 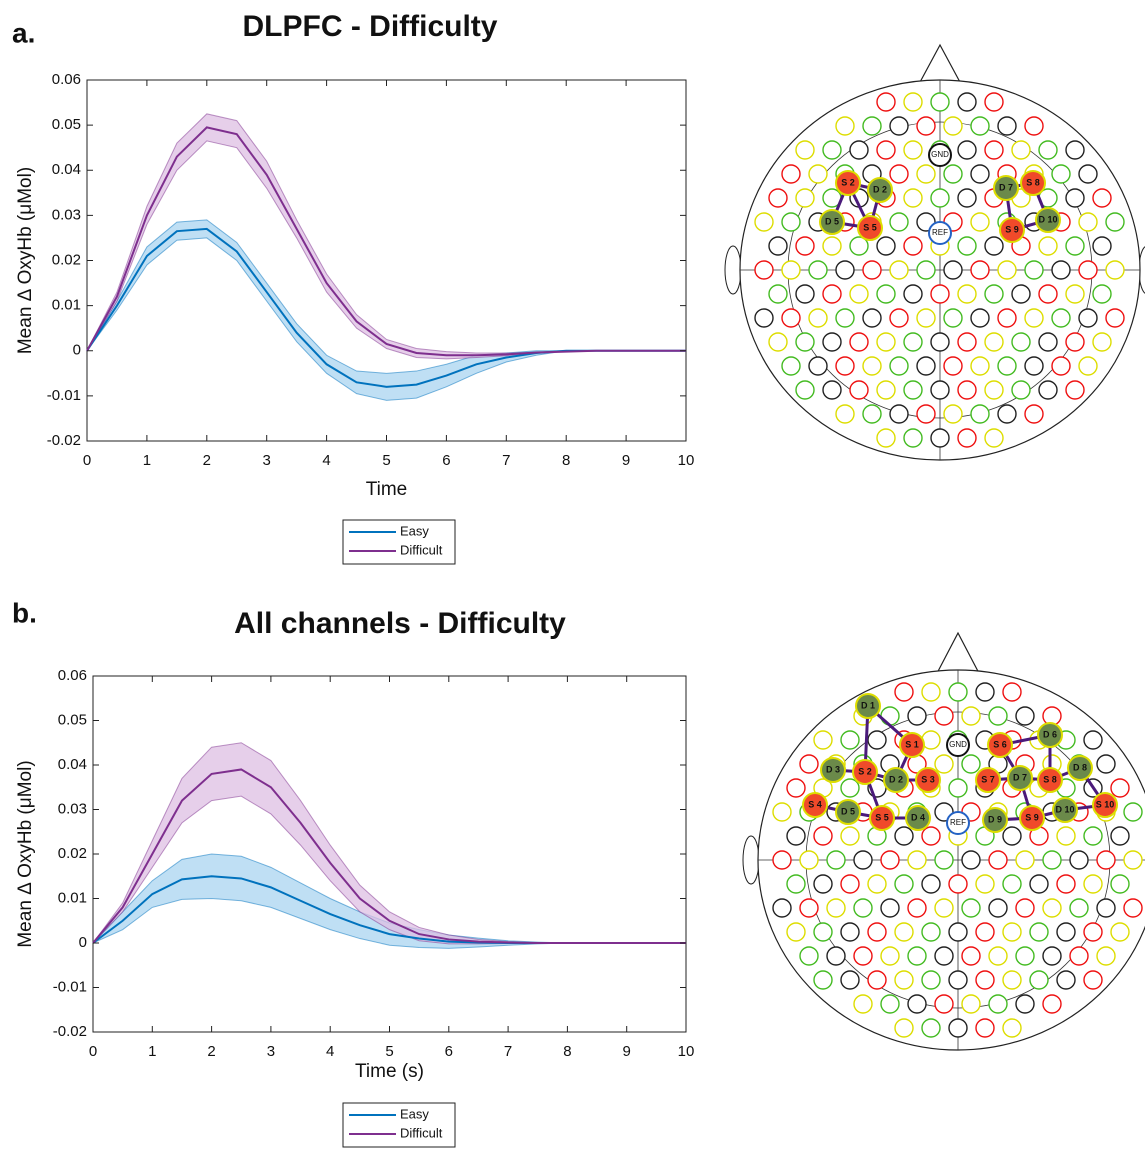 What do you see at coordinates (400, 623) in the screenshot?
I see `chart-title: All channels - Difficulty` at bounding box center [400, 623].